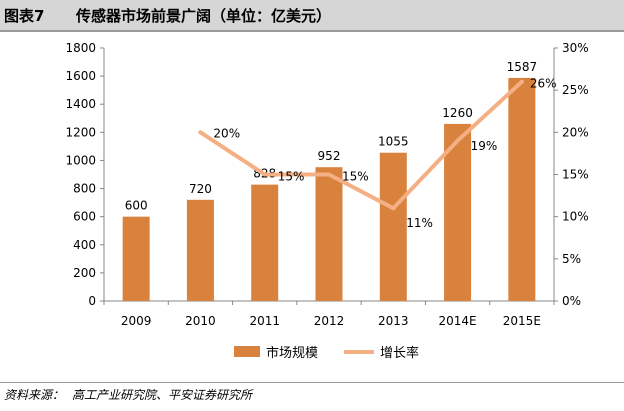  Describe the element at coordinates (200, 189) in the screenshot. I see `bar-value-label: 720` at that location.